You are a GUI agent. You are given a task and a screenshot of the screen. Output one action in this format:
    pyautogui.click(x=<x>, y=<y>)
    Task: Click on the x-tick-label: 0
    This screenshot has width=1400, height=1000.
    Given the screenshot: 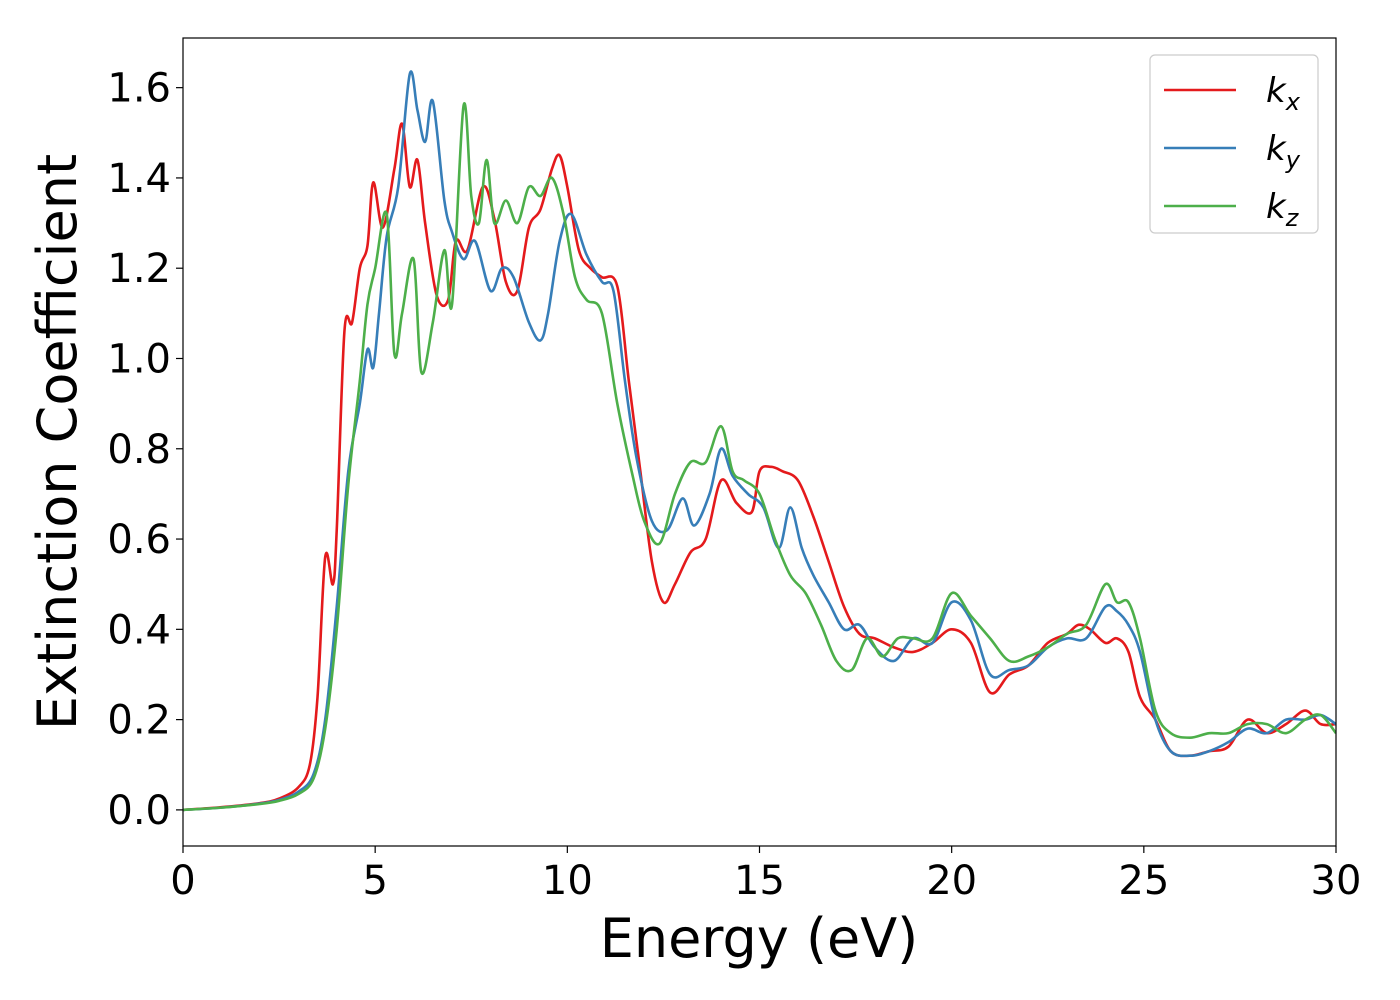 What is the action you would take?
    pyautogui.click(x=182, y=881)
    